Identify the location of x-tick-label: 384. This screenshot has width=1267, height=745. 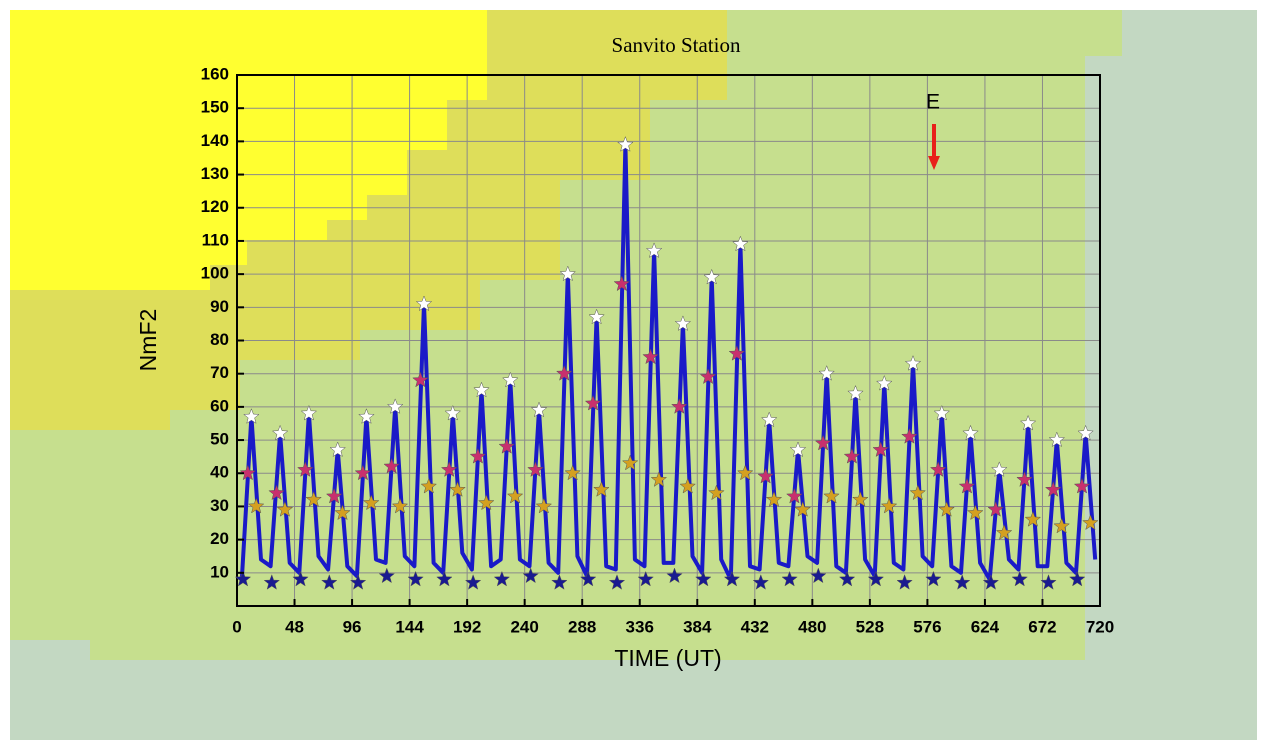
(697, 626).